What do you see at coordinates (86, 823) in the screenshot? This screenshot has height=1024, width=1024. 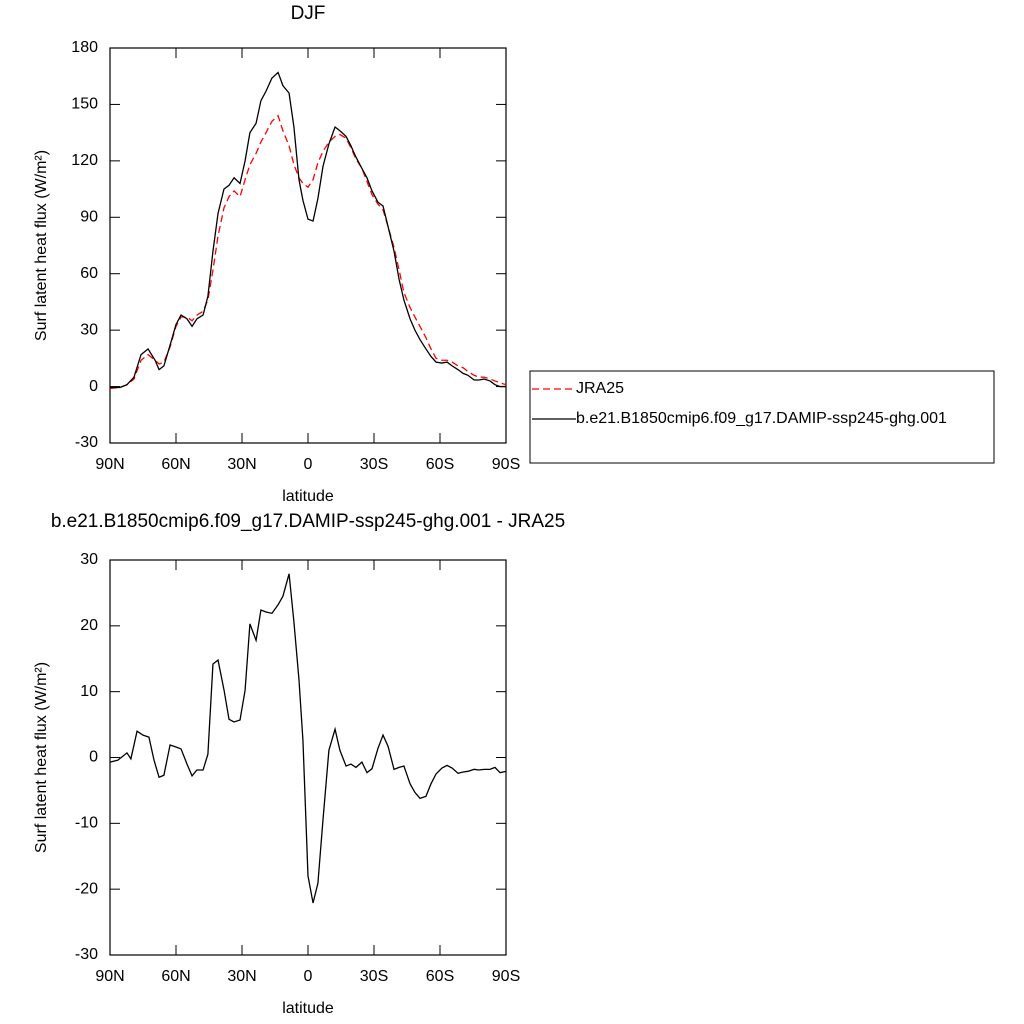 I see `y-tick-label: -10` at bounding box center [86, 823].